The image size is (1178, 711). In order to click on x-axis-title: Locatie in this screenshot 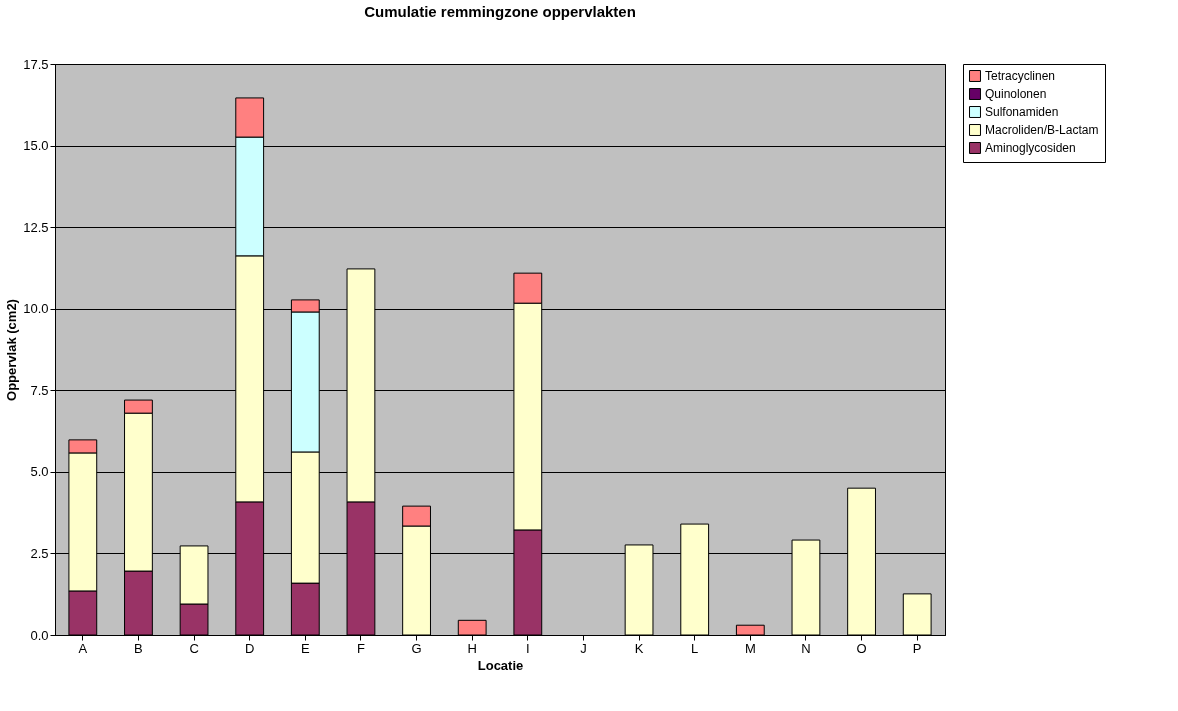, I will do `click(500, 665)`.